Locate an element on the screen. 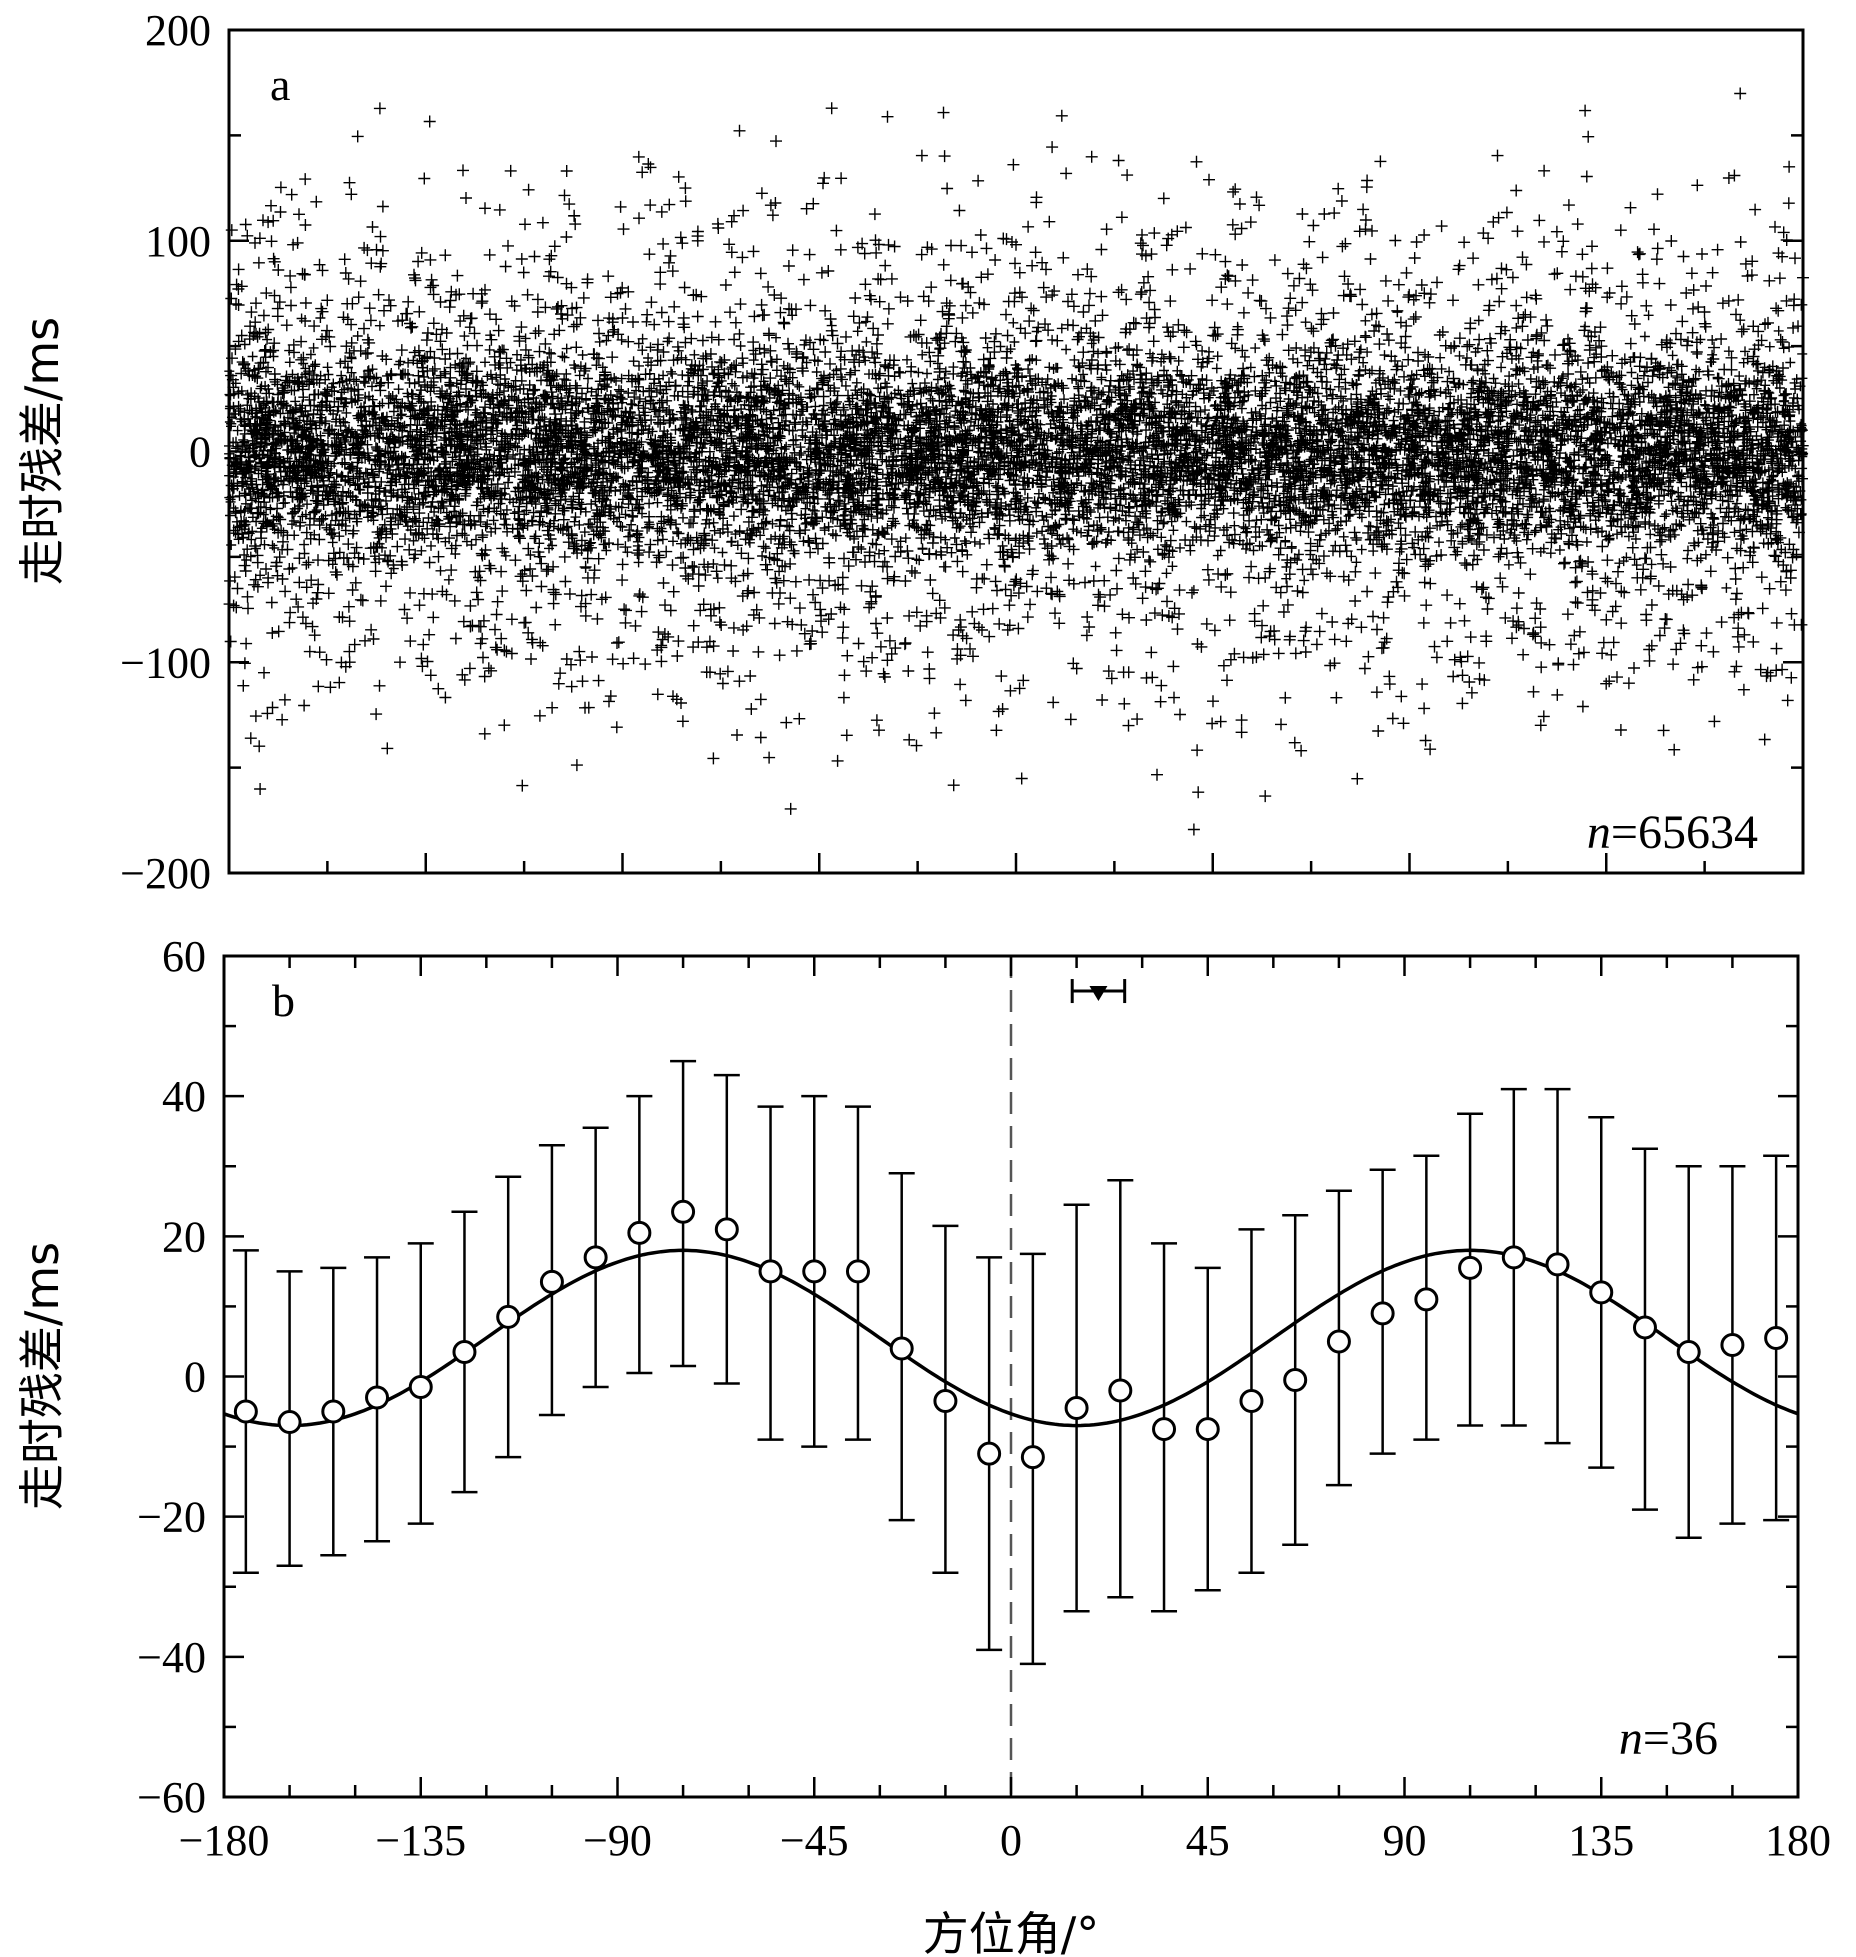 Image resolution: width=1856 pixels, height=1957 pixels. b-x-tick-labels: −180 −135 −90 −45 0 45 90 135 180 is located at coordinates (1005, 1840).